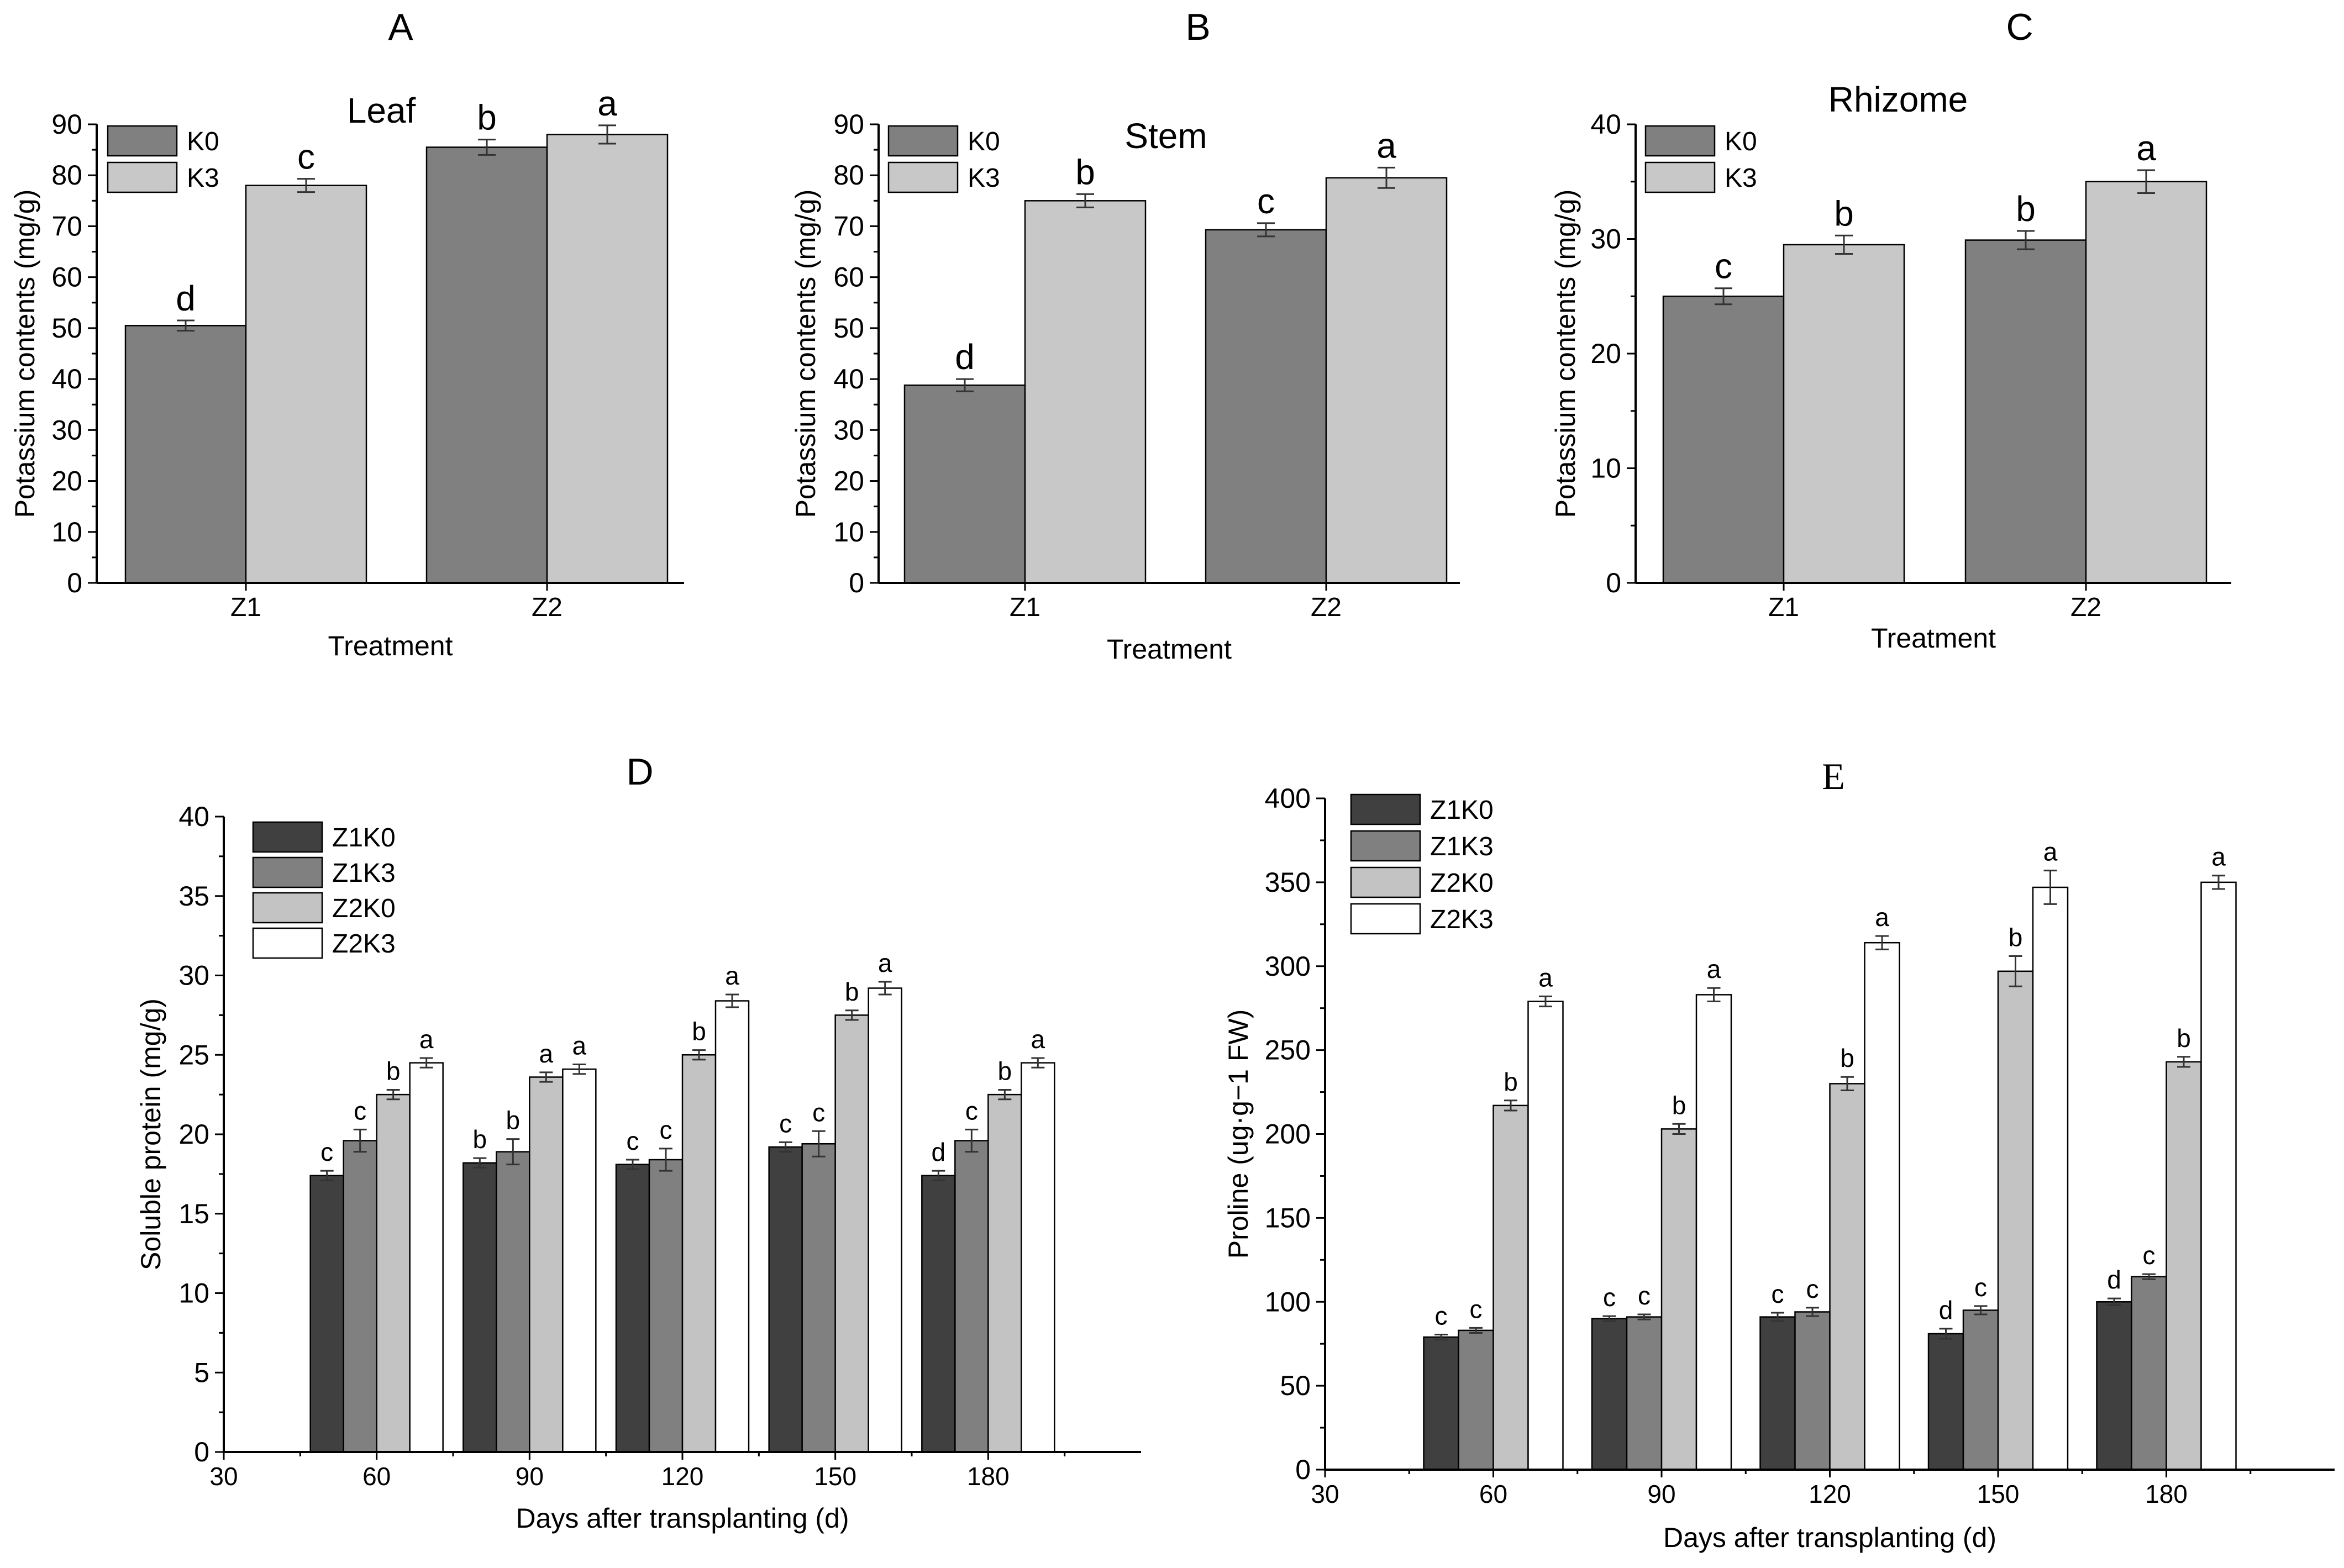 This screenshot has width=2344, height=1568. I want to click on legend-label-k3: K3, so click(203, 178).